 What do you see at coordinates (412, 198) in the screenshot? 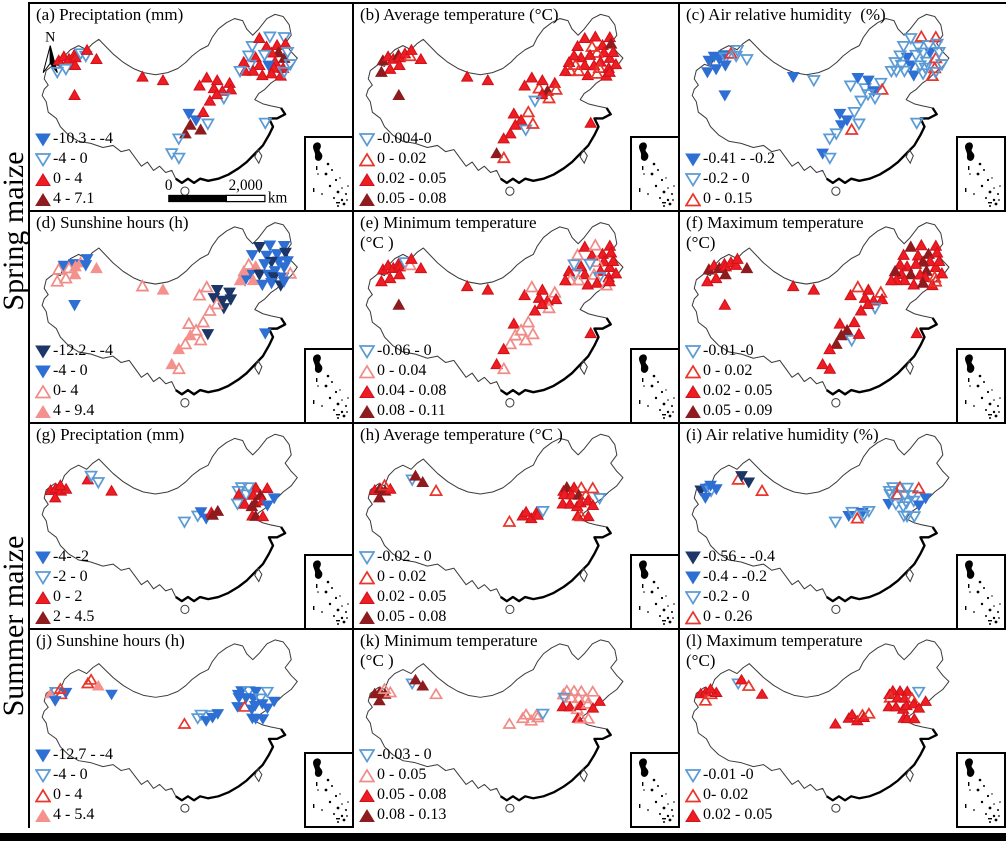
I see `legend-label: 0.05 - 0.08` at bounding box center [412, 198].